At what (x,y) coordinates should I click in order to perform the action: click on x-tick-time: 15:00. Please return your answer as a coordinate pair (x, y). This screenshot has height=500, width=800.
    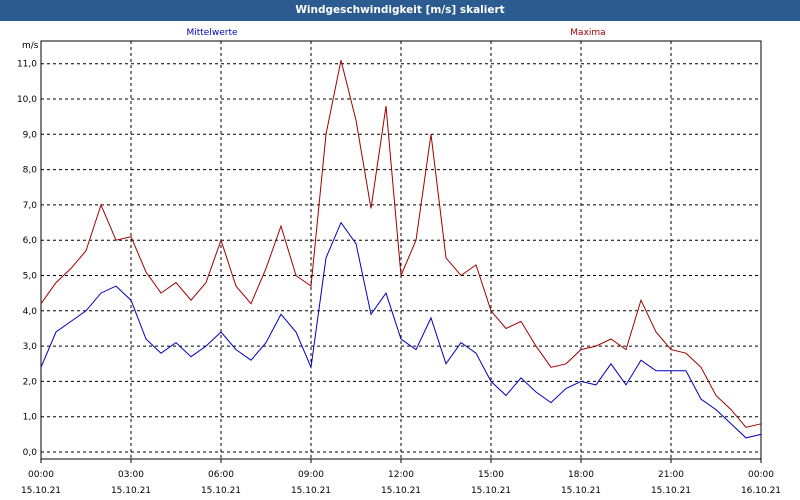
    Looking at the image, I should click on (491, 475).